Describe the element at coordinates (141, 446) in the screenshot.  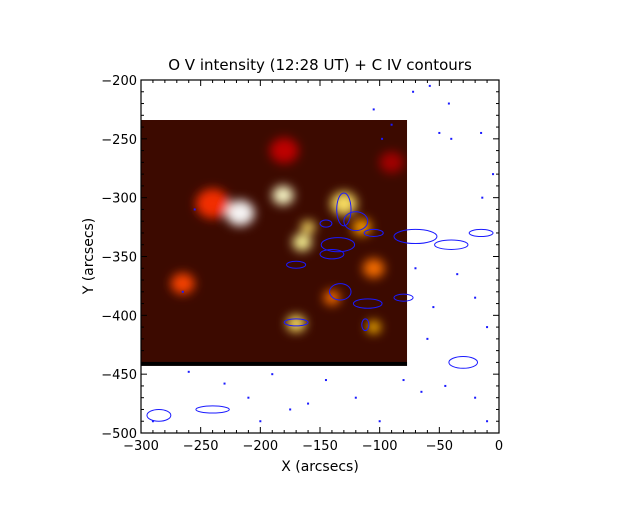
I see `x-tick-label: −300` at that location.